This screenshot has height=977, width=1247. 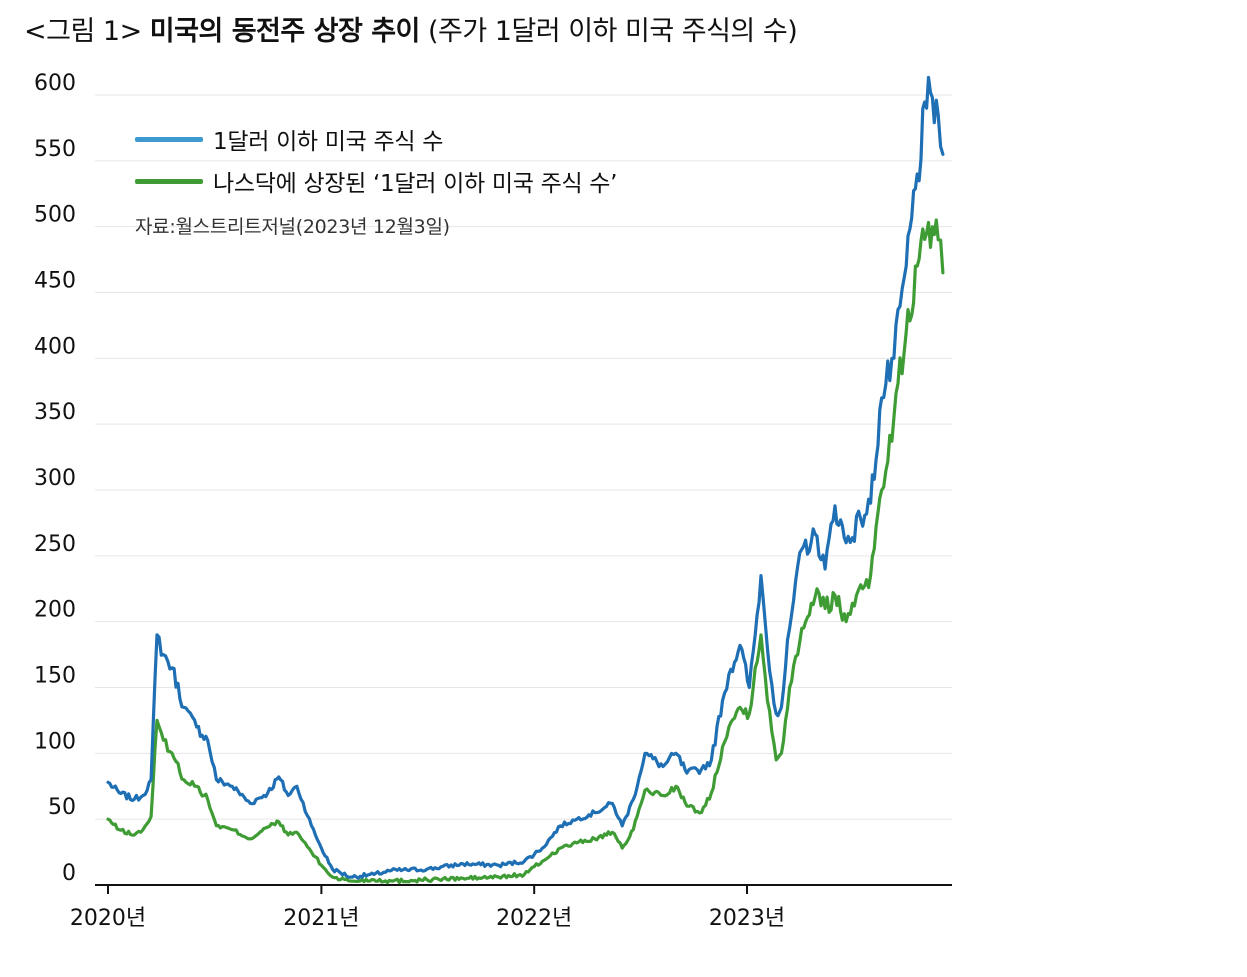 I want to click on legend-item-nasdaq: 나스닥에 상장된 ‘1달러 이하 미국 주식 수’, so click(x=376, y=181).